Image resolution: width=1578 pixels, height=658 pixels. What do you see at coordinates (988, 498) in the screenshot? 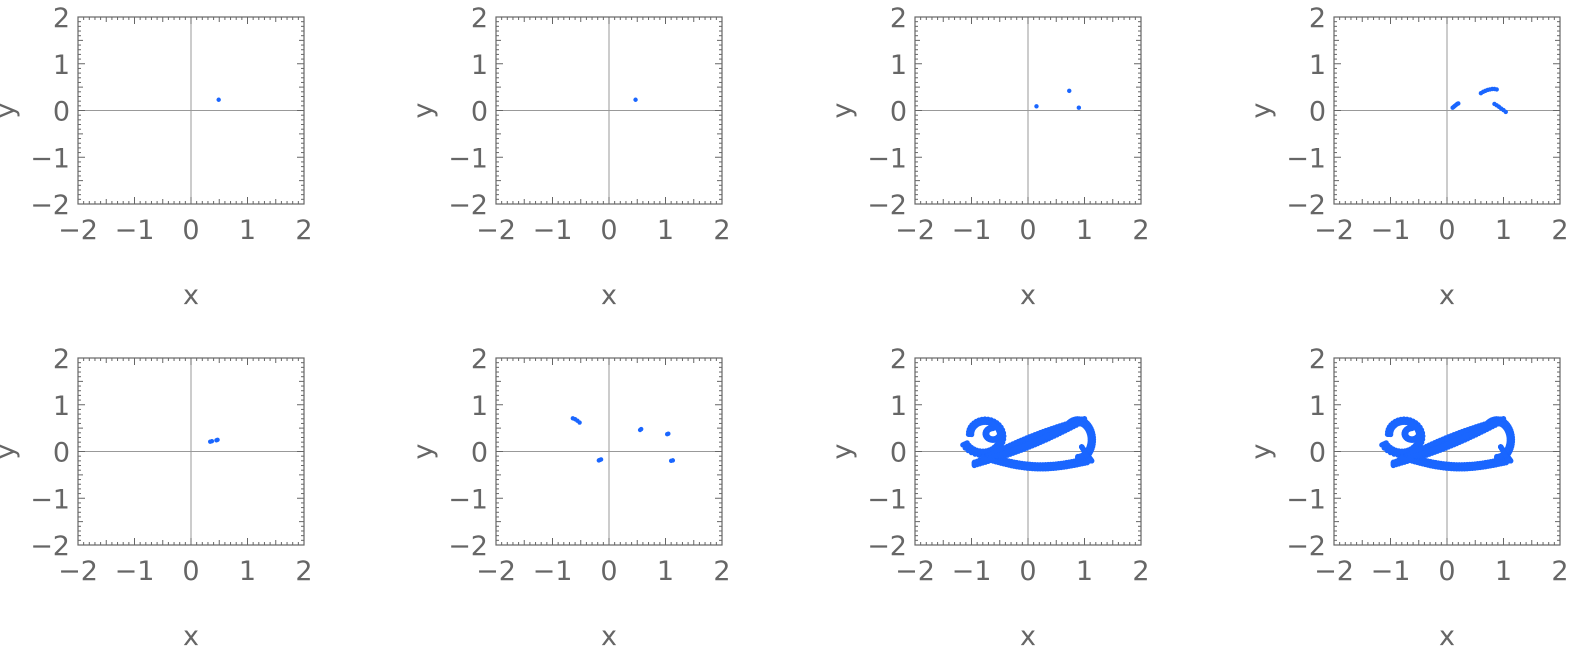
I see `panel-7: −2 −1 0 1 2 2 1 0 −1 −2 x y` at bounding box center [988, 498].